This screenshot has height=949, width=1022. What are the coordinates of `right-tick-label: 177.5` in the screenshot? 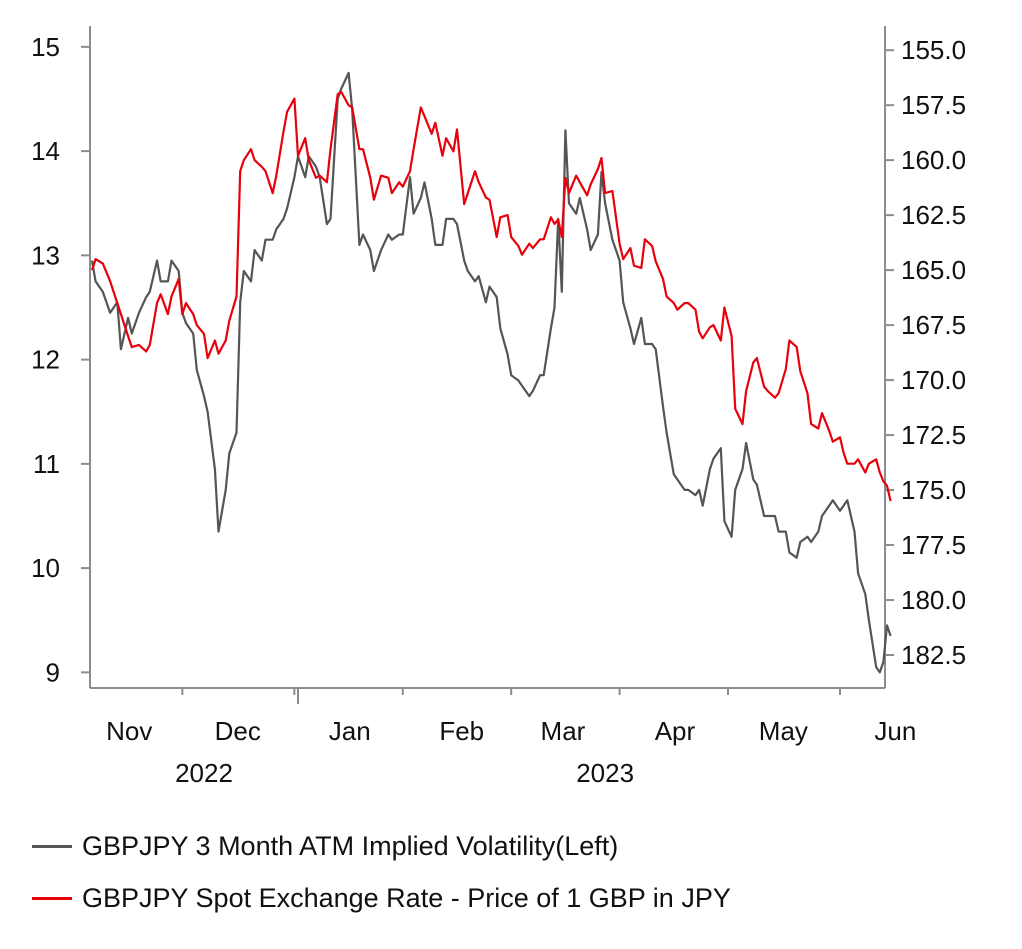 It's located at (933, 545).